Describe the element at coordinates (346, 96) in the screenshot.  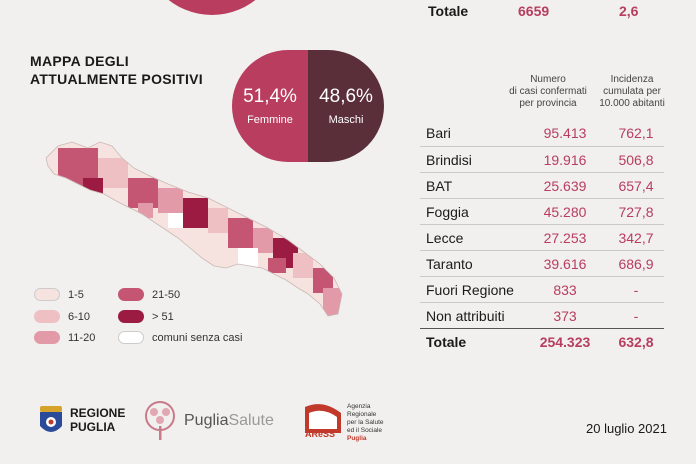
I see `male-pct: 48,6%` at that location.